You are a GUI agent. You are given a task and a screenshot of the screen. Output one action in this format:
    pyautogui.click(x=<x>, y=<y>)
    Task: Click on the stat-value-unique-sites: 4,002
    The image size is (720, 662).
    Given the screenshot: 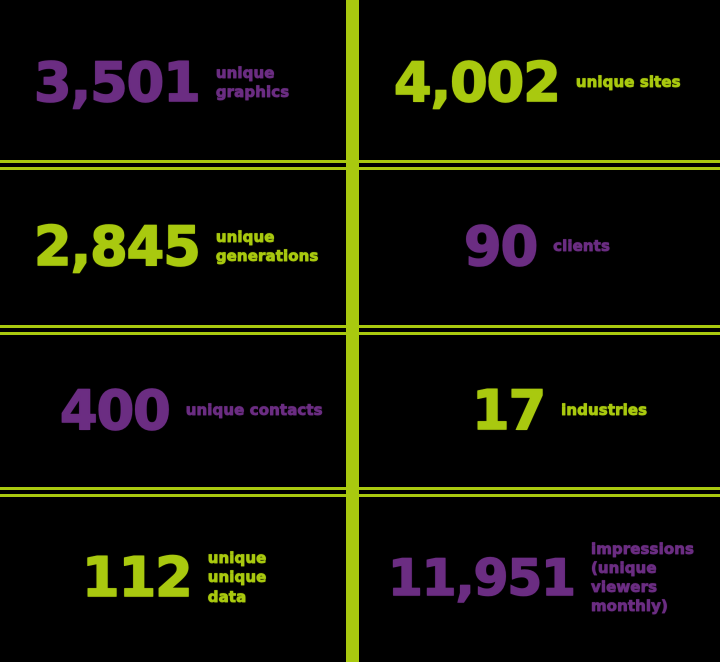 What is the action you would take?
    pyautogui.click(x=477, y=82)
    